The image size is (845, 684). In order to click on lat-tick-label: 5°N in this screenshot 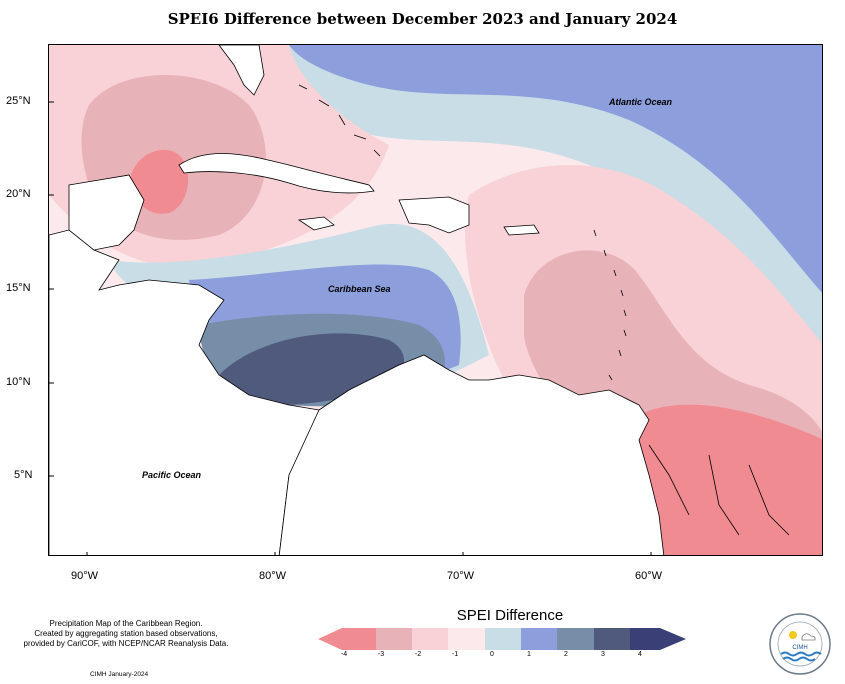, I will do `click(23, 475)`.